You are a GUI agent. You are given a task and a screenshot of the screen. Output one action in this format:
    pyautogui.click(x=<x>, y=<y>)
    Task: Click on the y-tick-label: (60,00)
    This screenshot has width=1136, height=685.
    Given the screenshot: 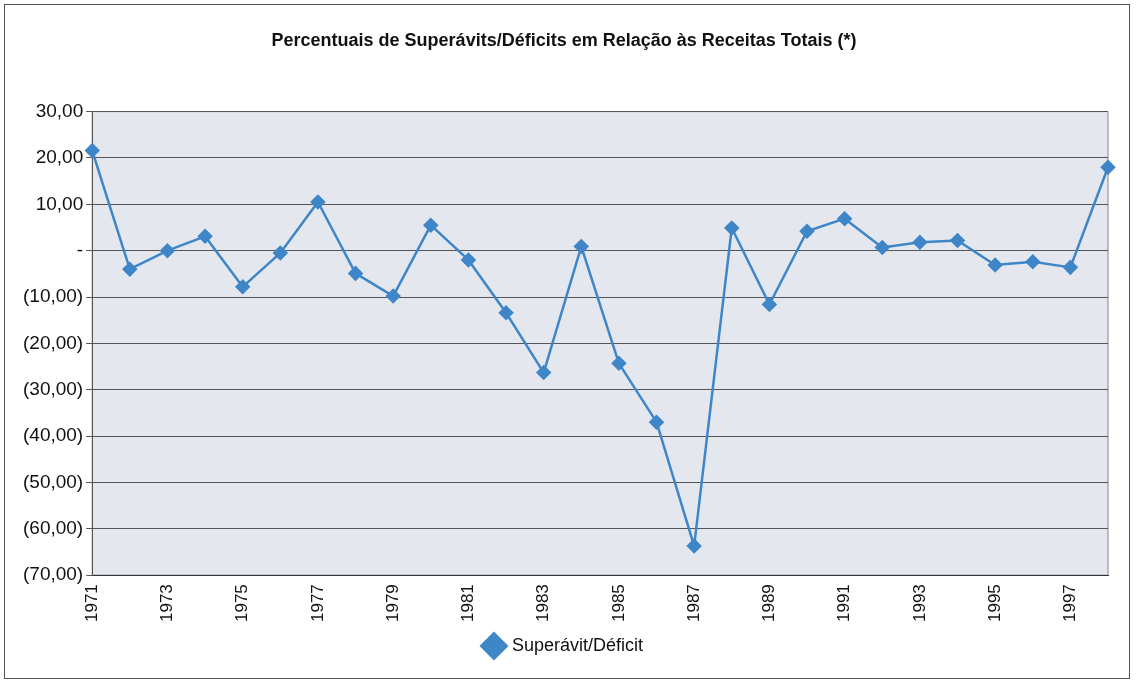 What is the action you would take?
    pyautogui.click(x=53, y=528)
    